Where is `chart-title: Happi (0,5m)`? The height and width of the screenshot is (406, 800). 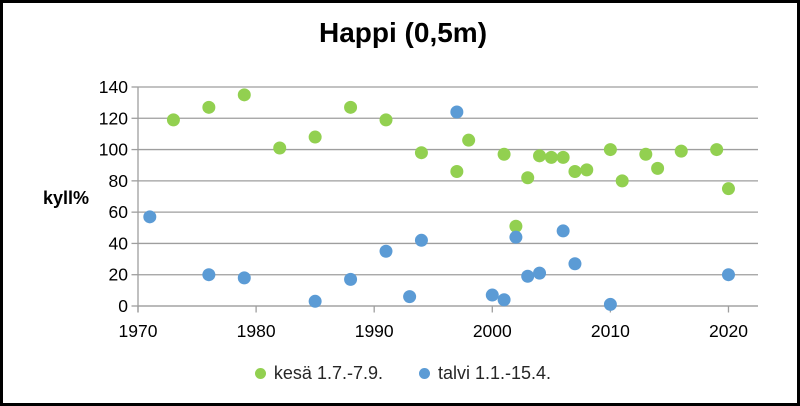
chart-title: Happi (0,5m) is located at coordinates (403, 32).